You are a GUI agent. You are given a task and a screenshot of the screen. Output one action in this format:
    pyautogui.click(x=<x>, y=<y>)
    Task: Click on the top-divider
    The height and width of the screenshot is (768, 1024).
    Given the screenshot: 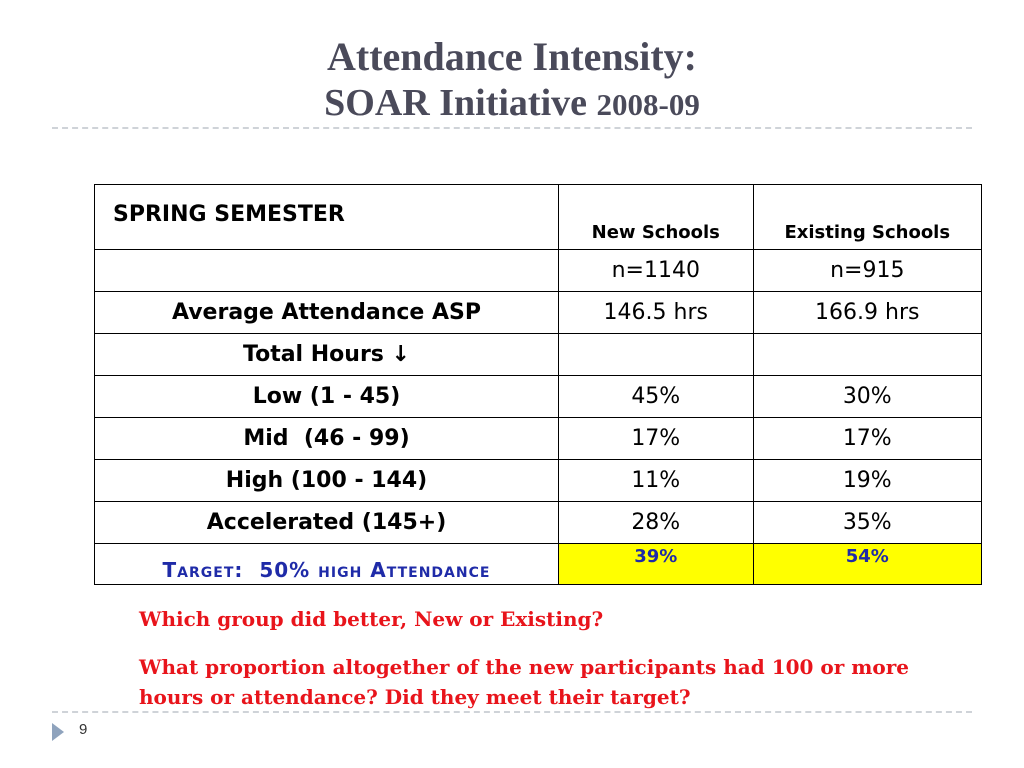 What is the action you would take?
    pyautogui.click(x=512, y=128)
    